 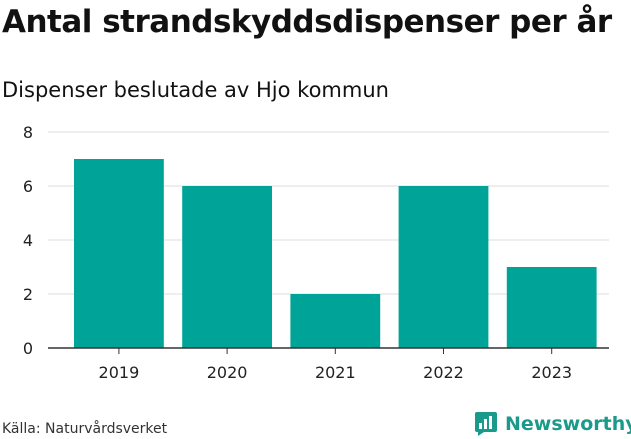 What do you see at coordinates (551, 307) in the screenshot?
I see `bar-2023` at bounding box center [551, 307].